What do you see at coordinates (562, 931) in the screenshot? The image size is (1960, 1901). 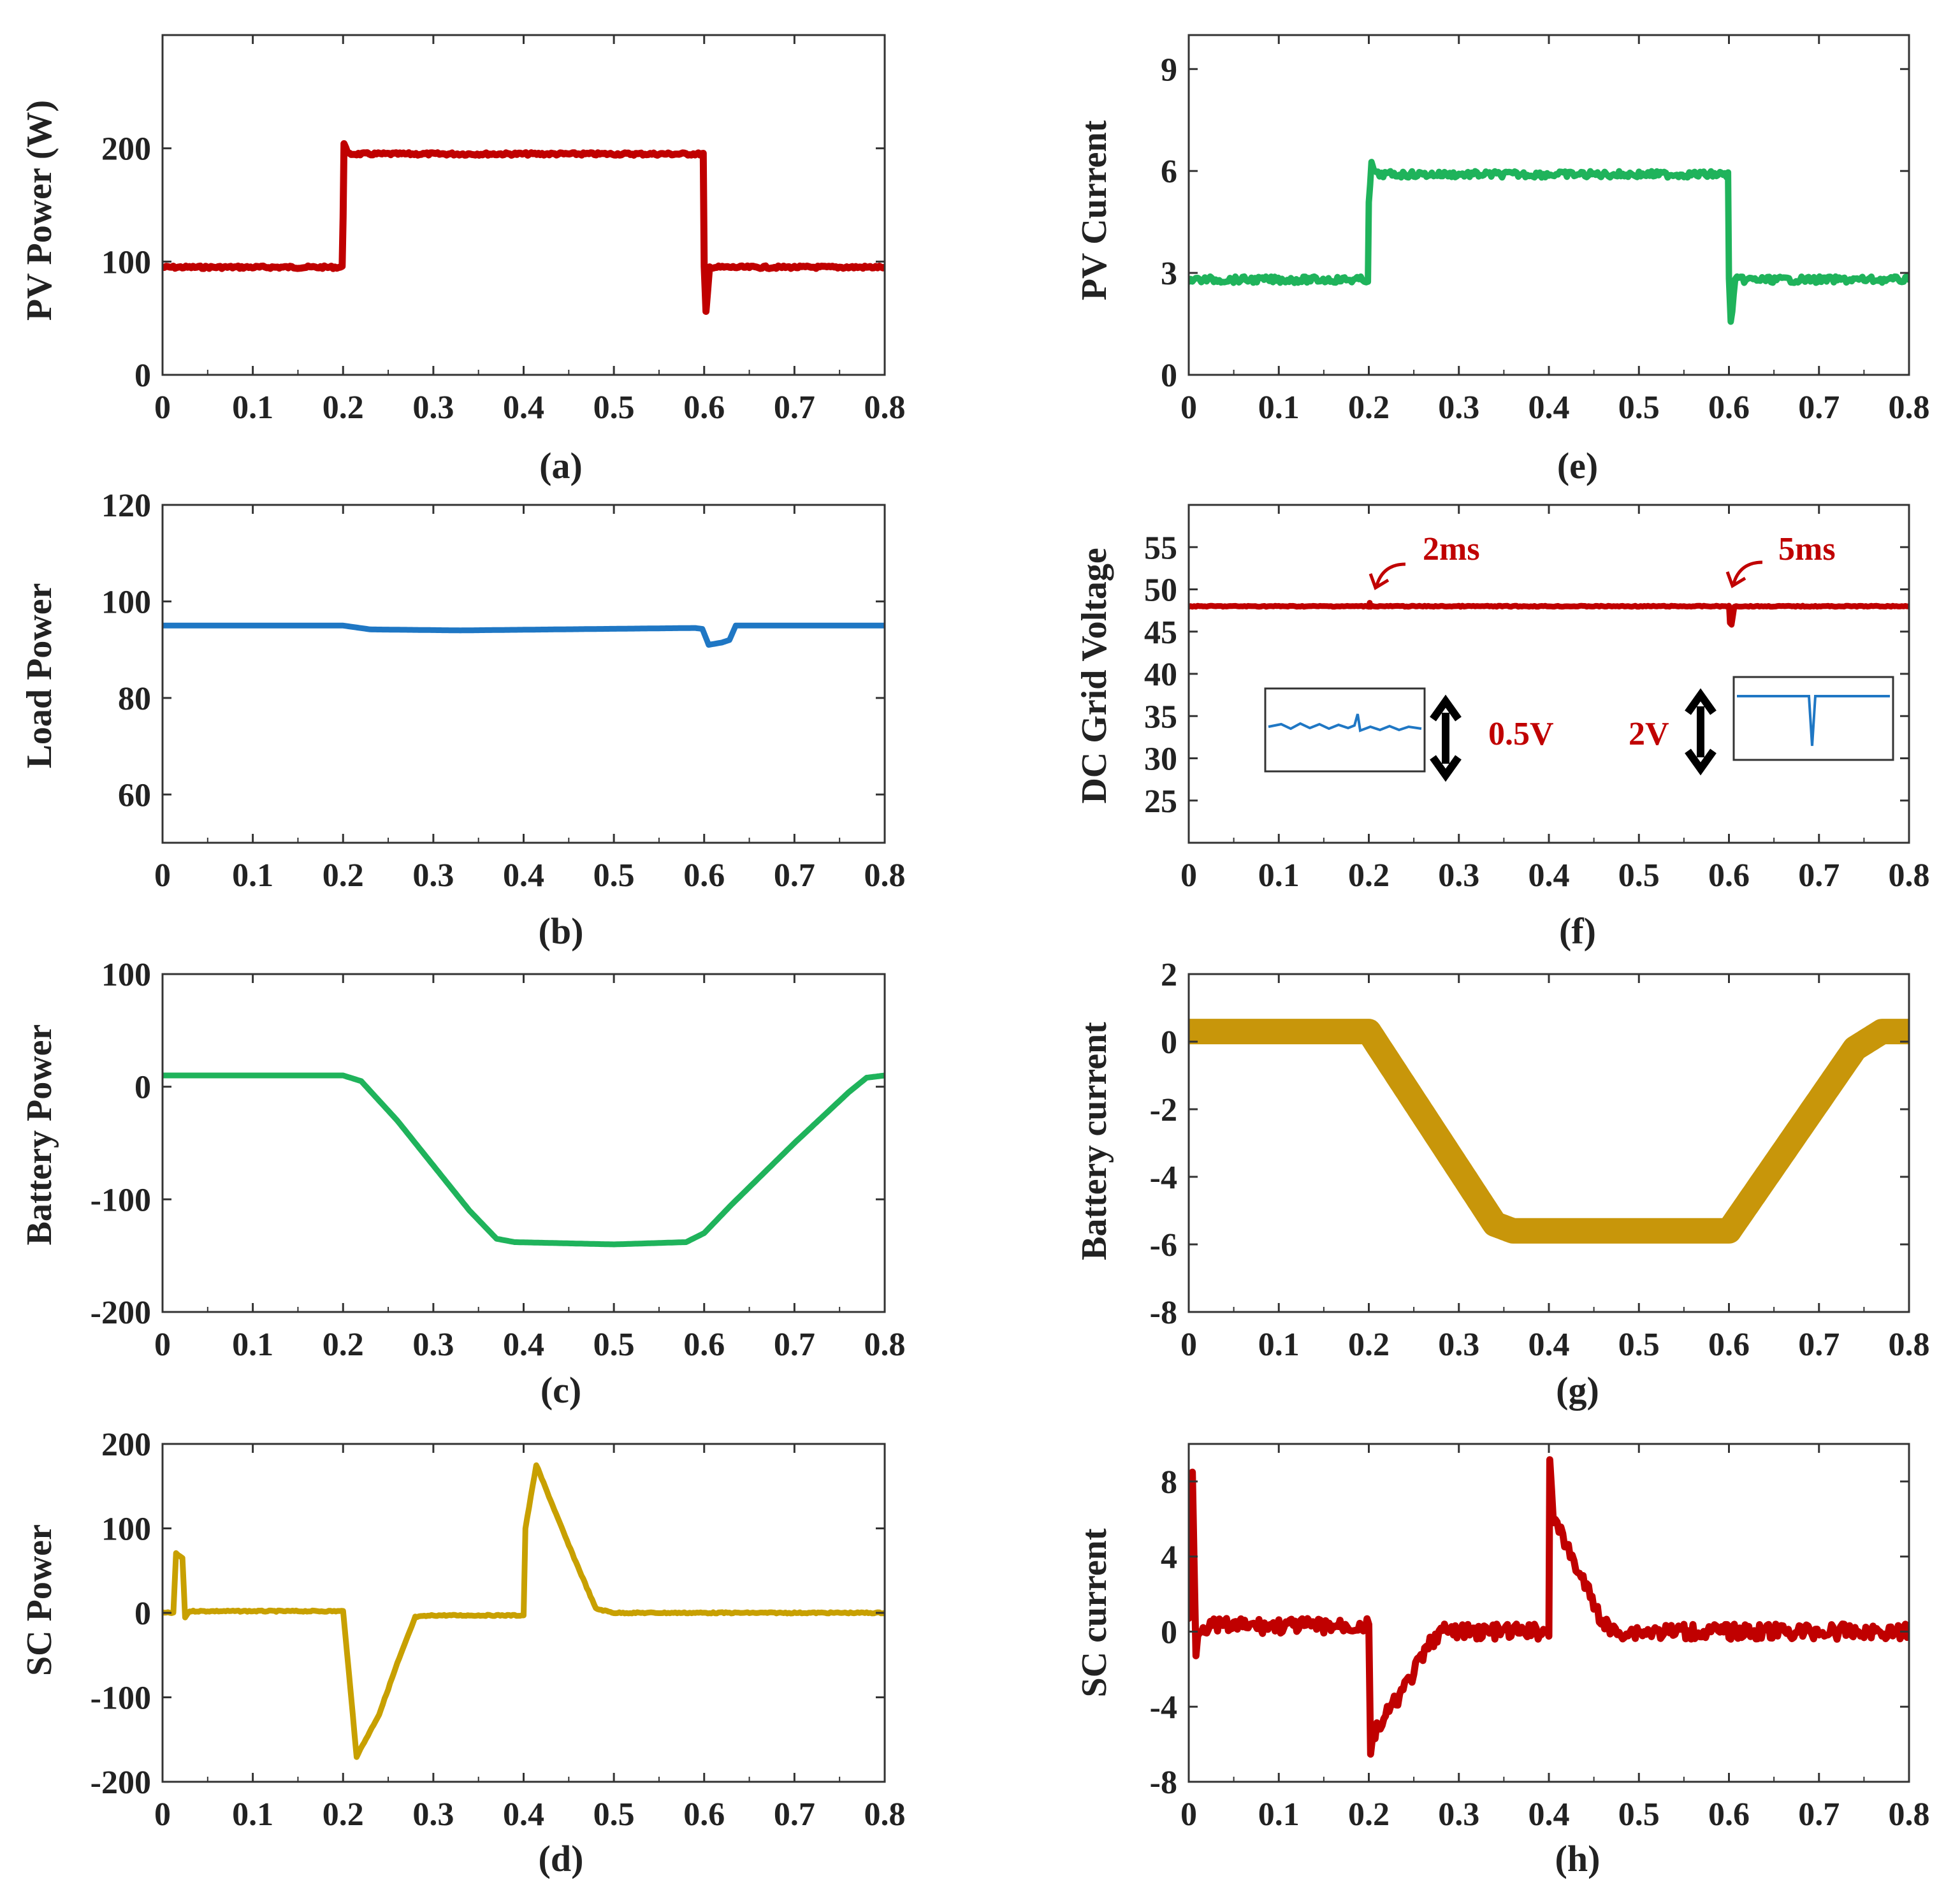 I see `caption-b: (b)` at bounding box center [562, 931].